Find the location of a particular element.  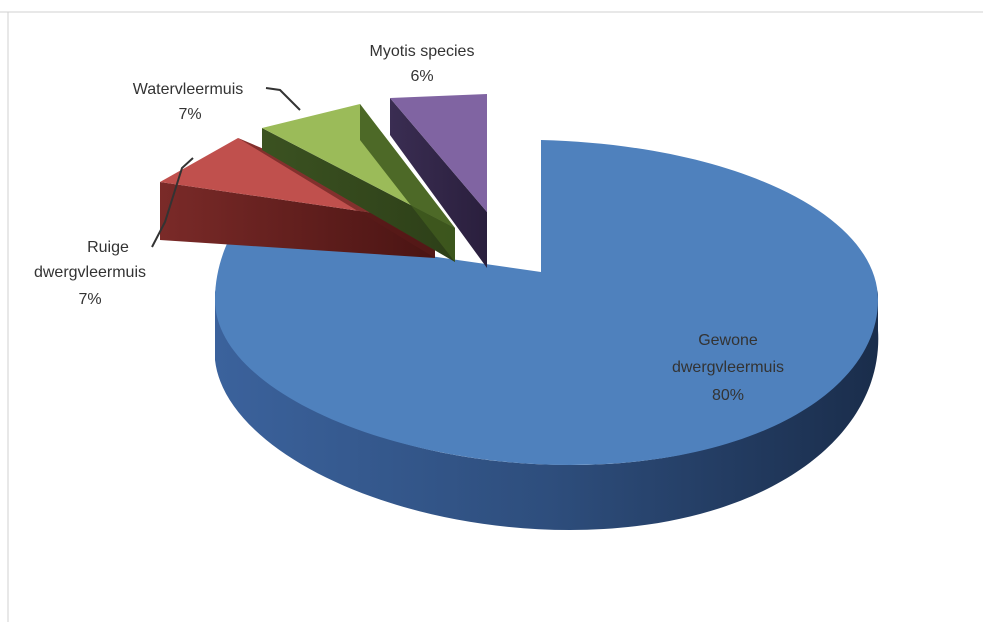

slice-water is located at coordinates (358, 183).